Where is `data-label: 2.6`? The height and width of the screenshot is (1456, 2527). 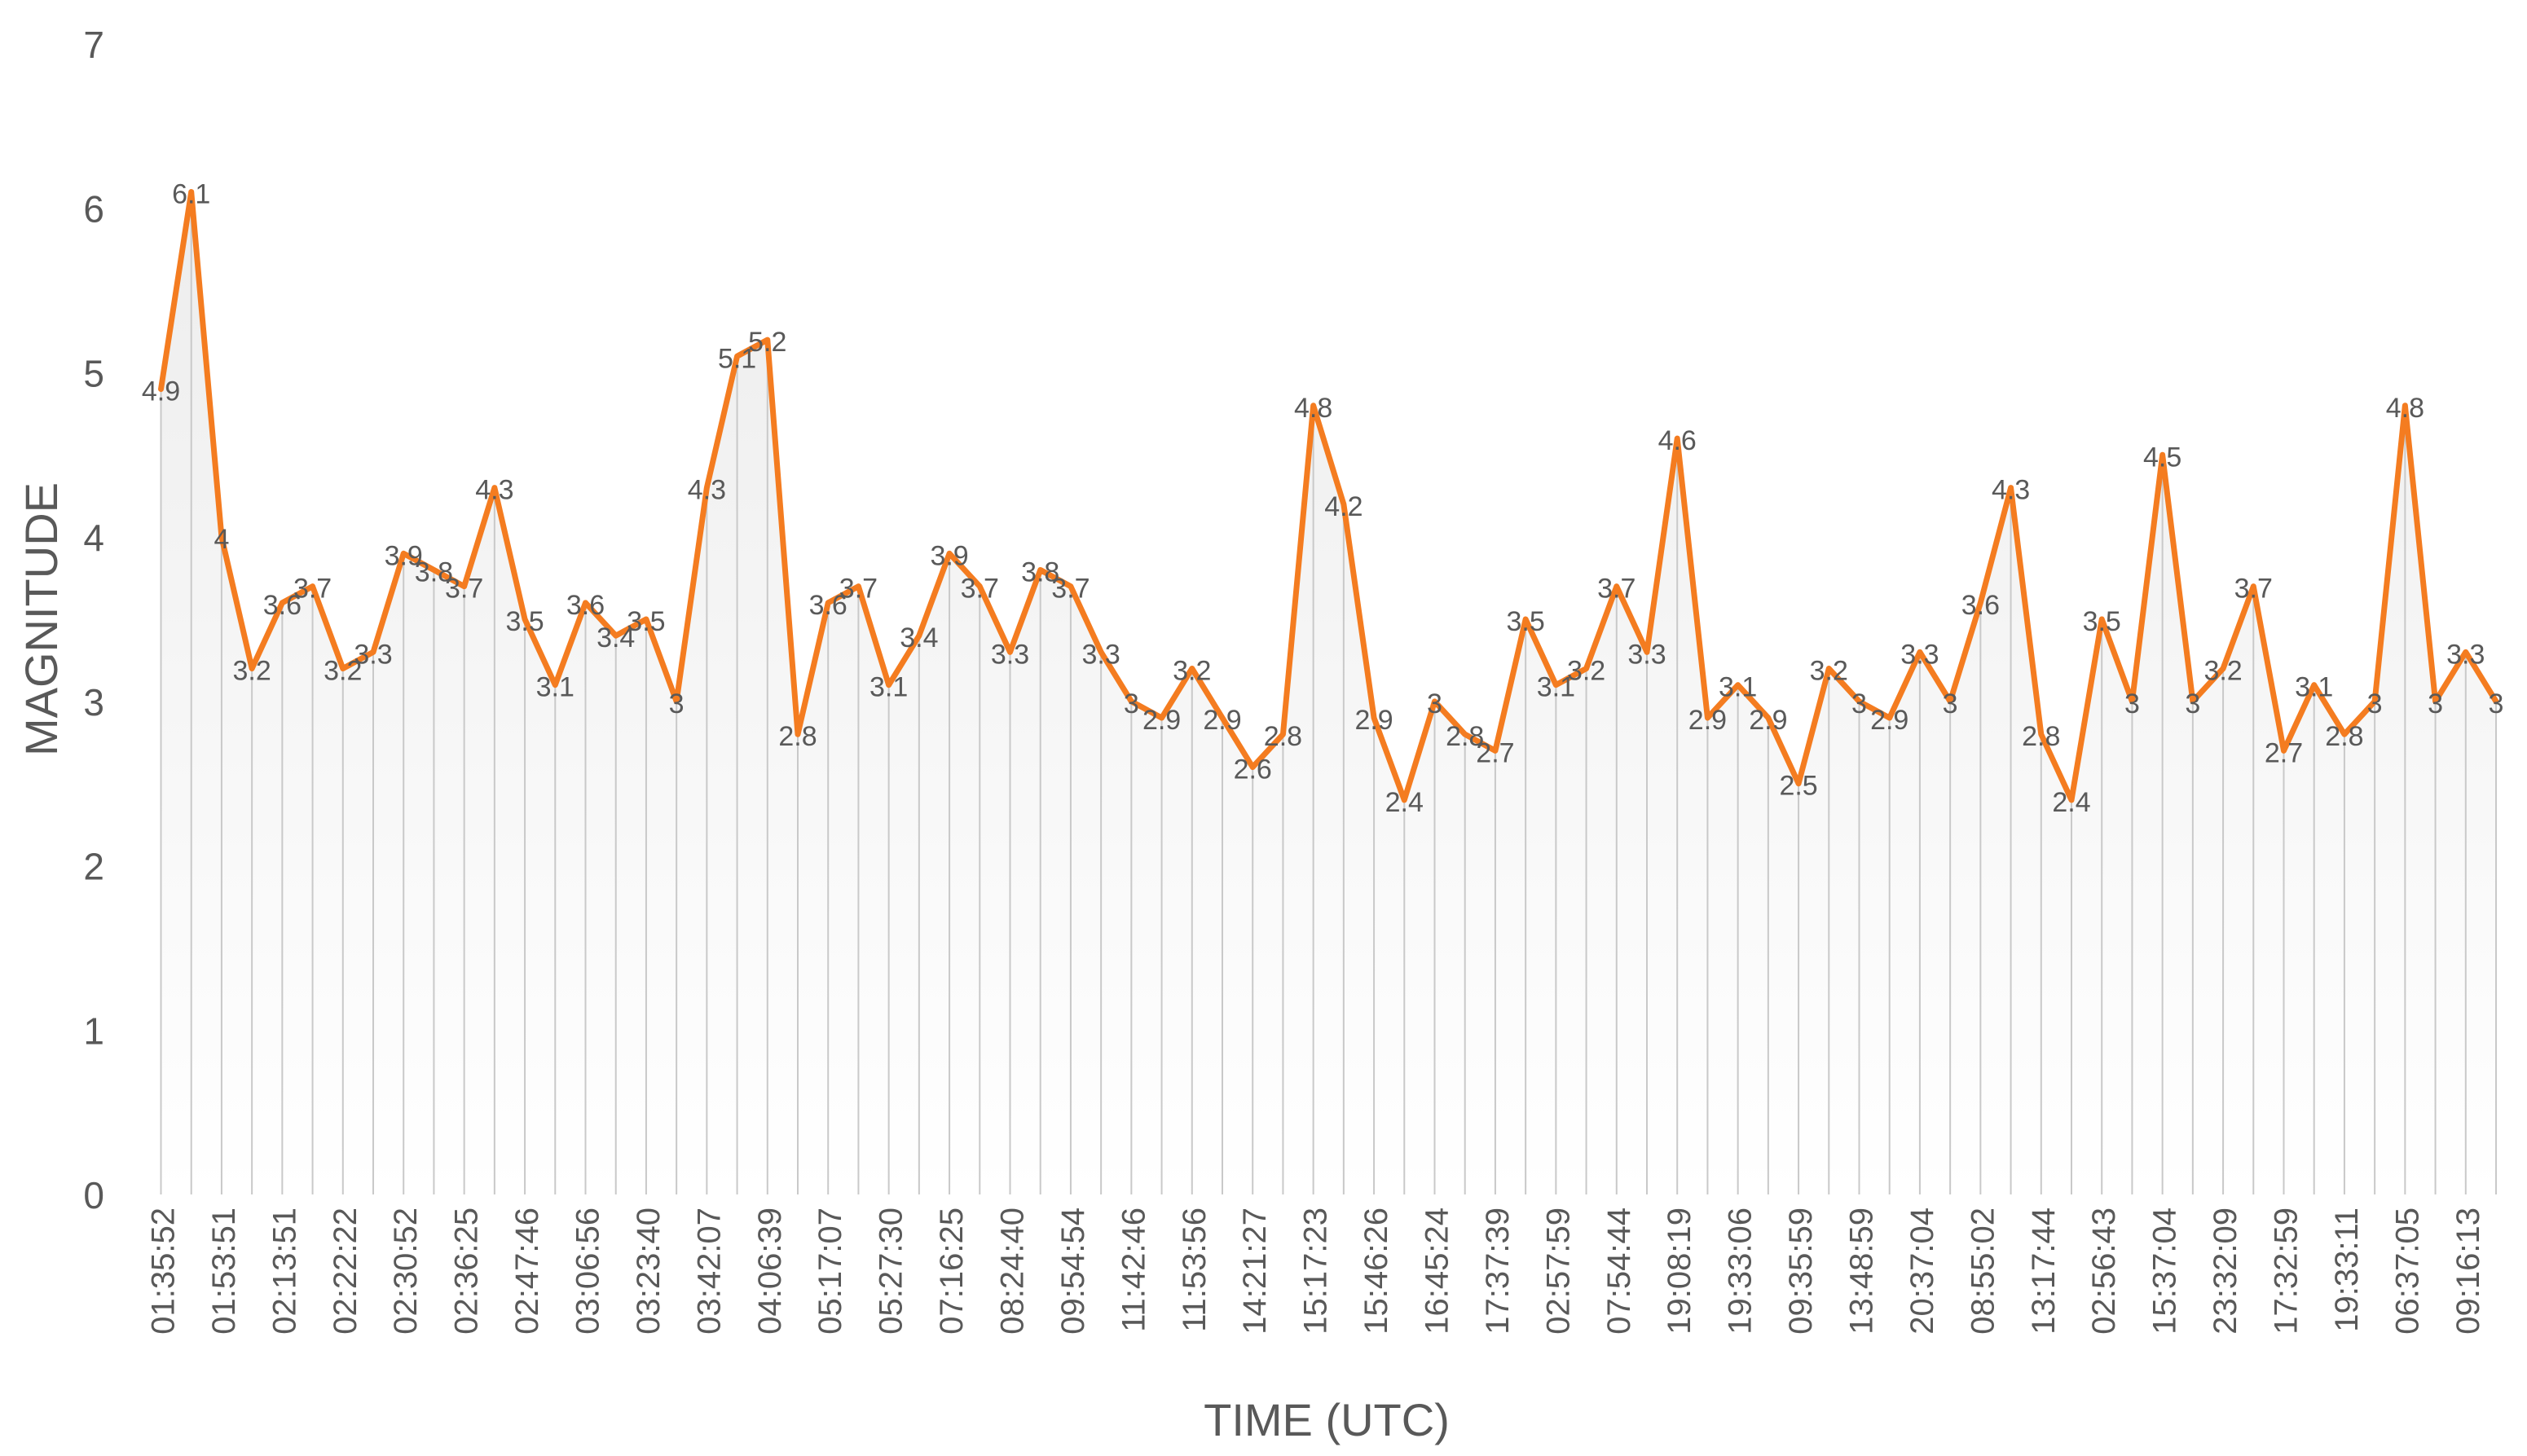 data-label: 2.6 is located at coordinates (1253, 769).